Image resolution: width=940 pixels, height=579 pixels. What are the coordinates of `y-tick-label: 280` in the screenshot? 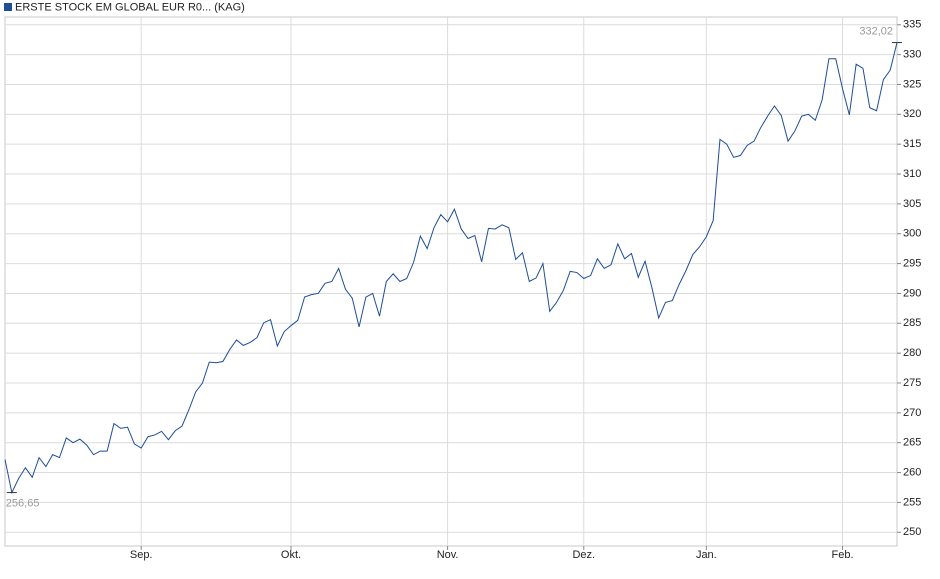 It's located at (912, 353).